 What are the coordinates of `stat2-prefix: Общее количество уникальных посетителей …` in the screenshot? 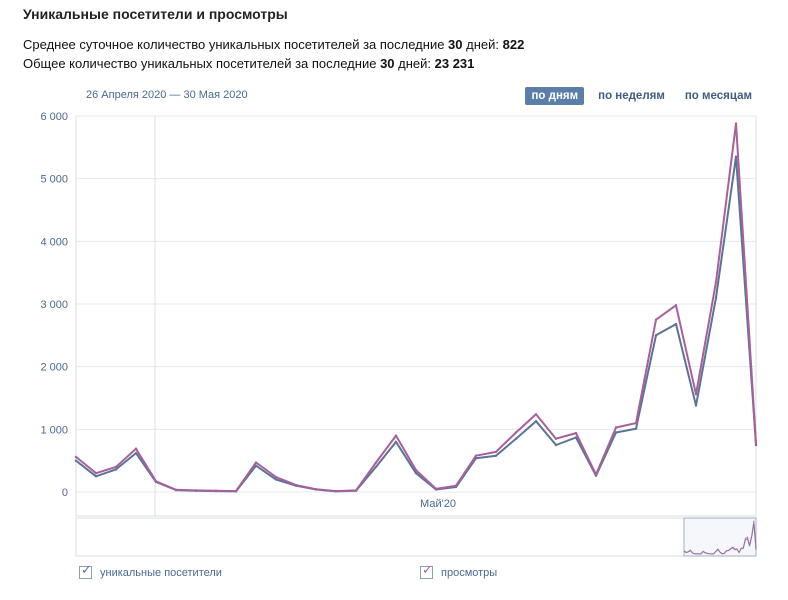 It's located at (202, 63).